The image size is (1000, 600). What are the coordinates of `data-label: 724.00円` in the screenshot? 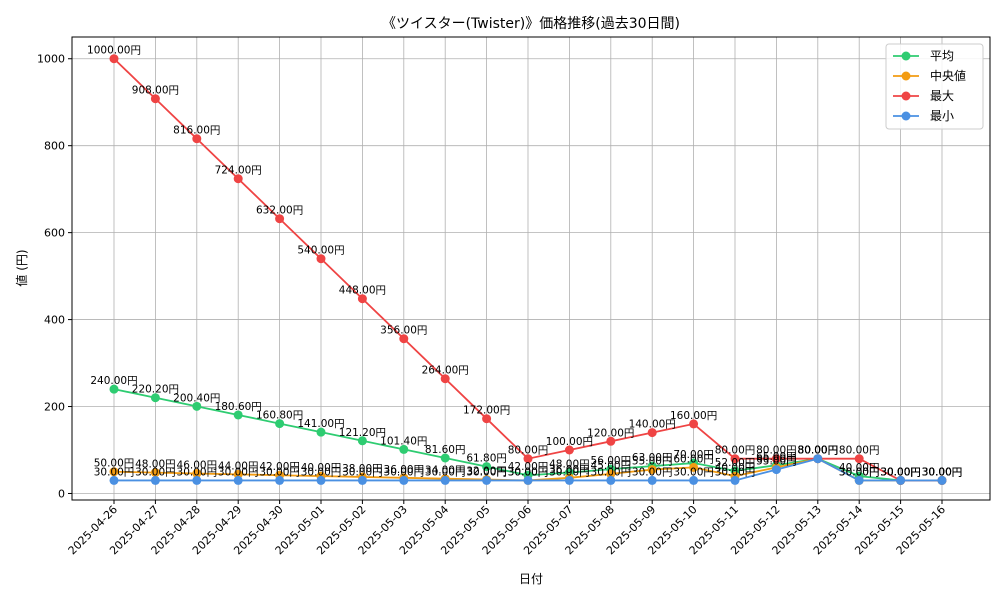 It's located at (238, 171).